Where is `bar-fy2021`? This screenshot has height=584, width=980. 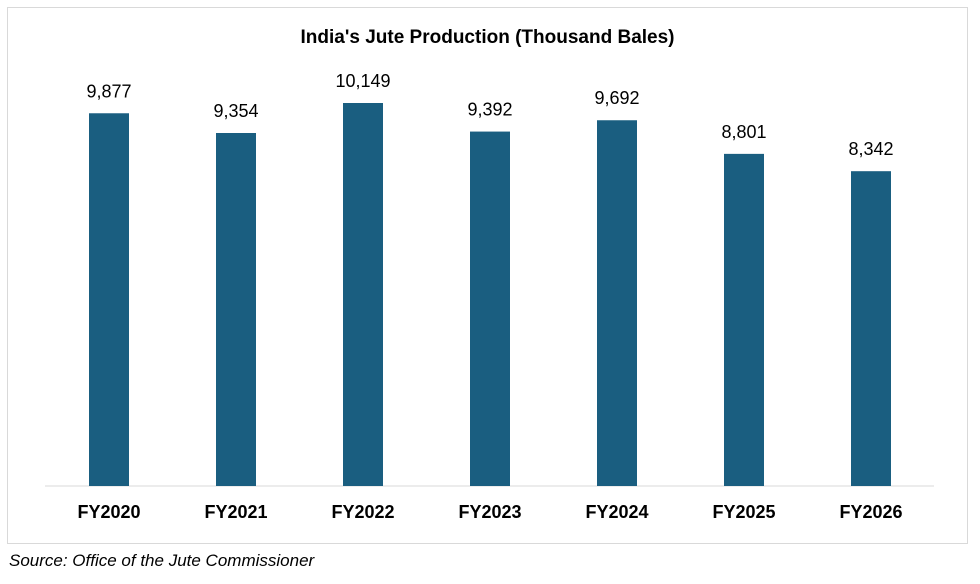 bar-fy2021 is located at coordinates (236, 310).